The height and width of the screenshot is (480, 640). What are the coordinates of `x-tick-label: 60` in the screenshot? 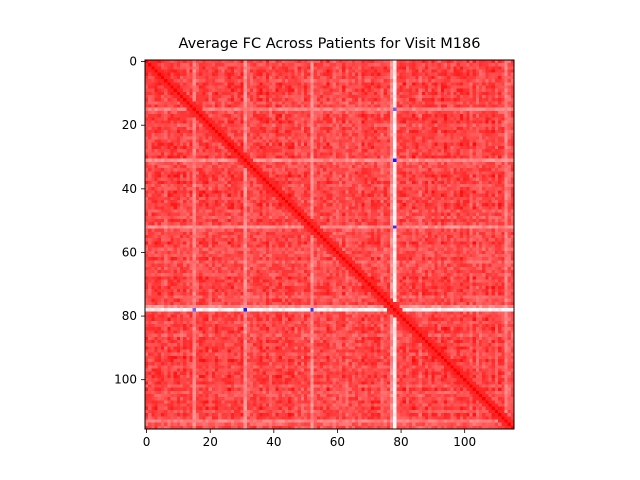 It's located at (337, 442).